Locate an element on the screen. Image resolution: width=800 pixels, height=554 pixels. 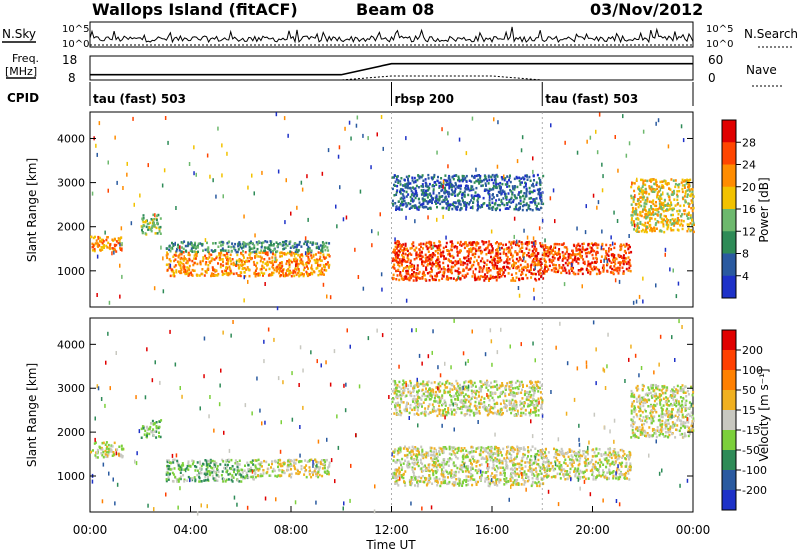
nave-trace is located at coordinates (391, 78).